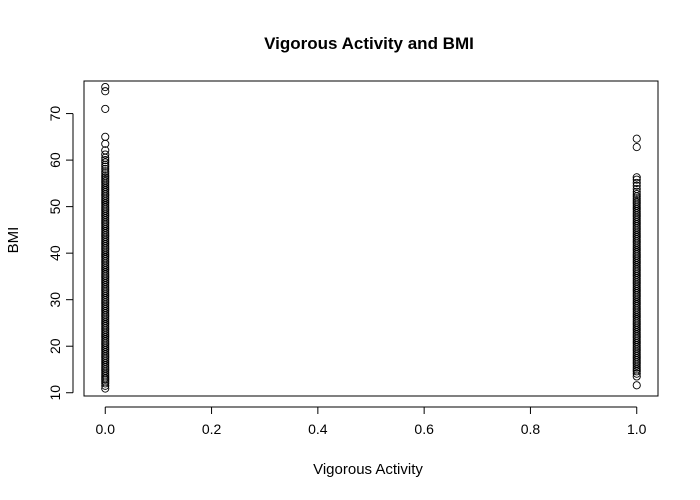 The image size is (700, 500). Describe the element at coordinates (424, 429) in the screenshot. I see `x-tick-label: 0.6` at that location.